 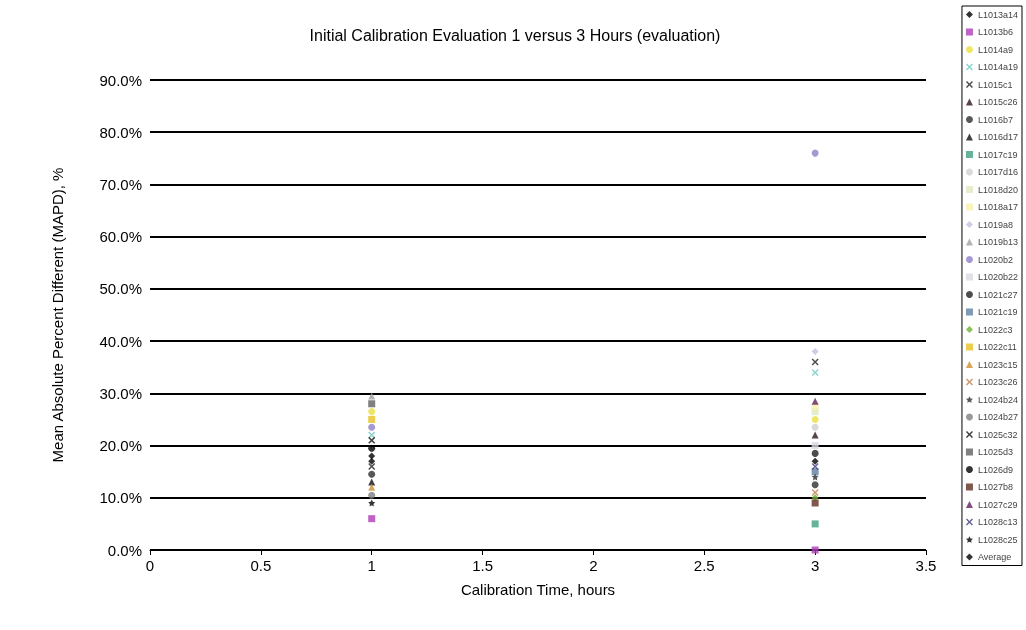 I want to click on legend-label: L1018a17, so click(x=997, y=207).